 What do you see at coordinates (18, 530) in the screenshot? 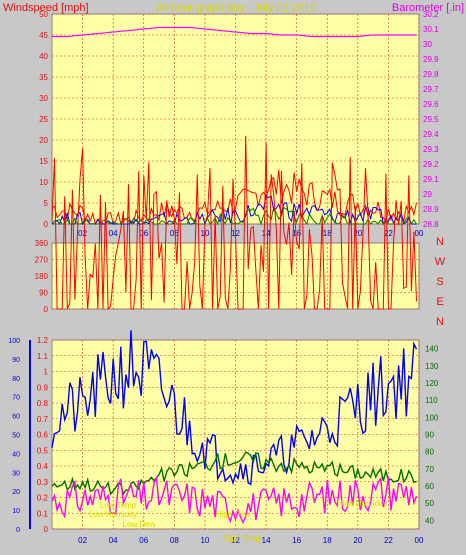
I see `tick-label-humidity: 0` at bounding box center [18, 530].